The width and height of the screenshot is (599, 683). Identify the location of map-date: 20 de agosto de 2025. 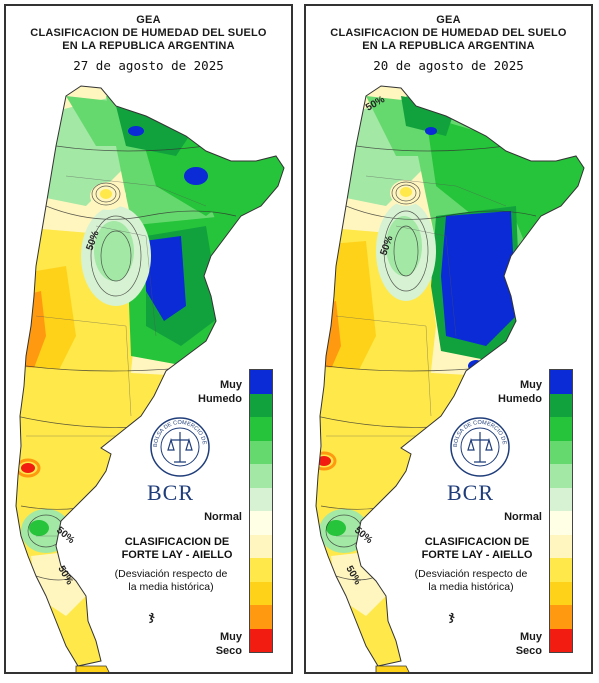
(448, 65).